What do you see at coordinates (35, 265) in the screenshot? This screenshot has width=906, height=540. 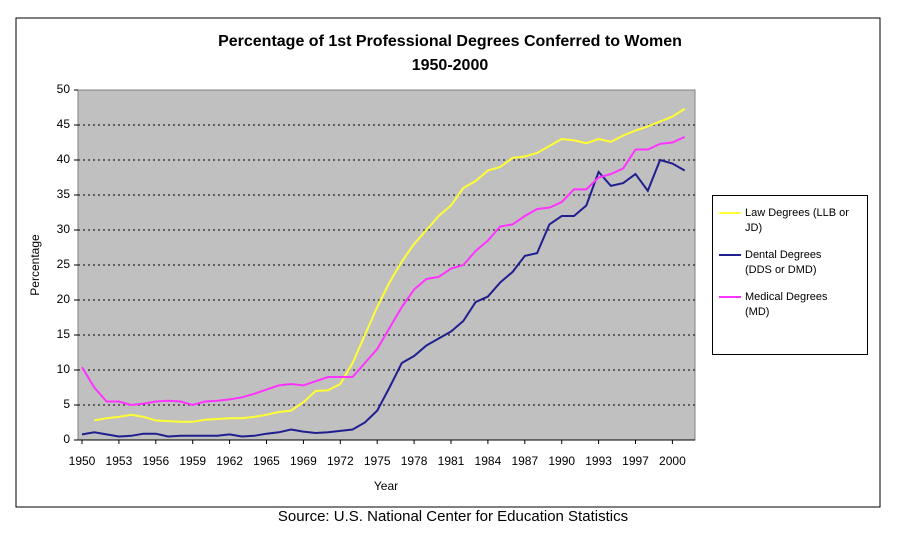 I see `y-axis-label: Percentage` at bounding box center [35, 265].